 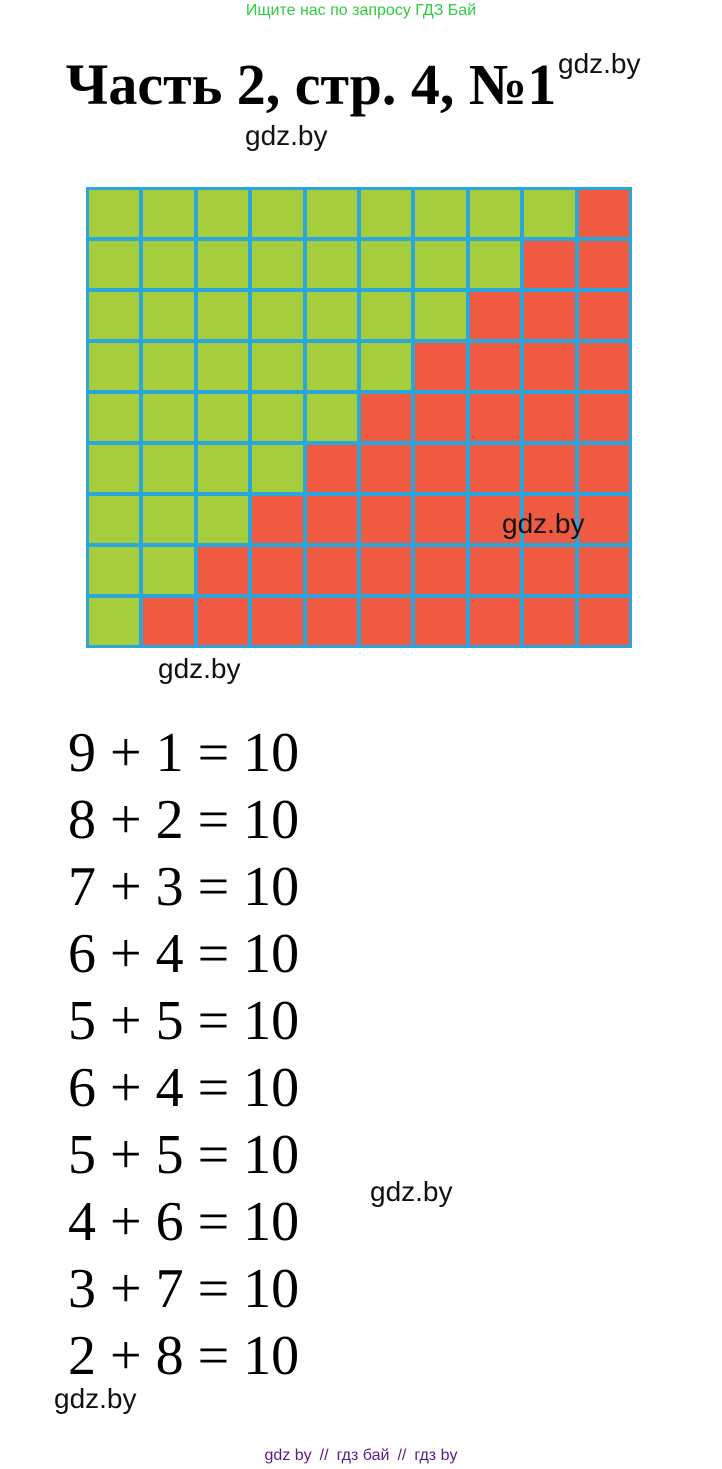 What do you see at coordinates (184, 1222) in the screenshot?
I see `equation: 4 + 6 = 10` at bounding box center [184, 1222].